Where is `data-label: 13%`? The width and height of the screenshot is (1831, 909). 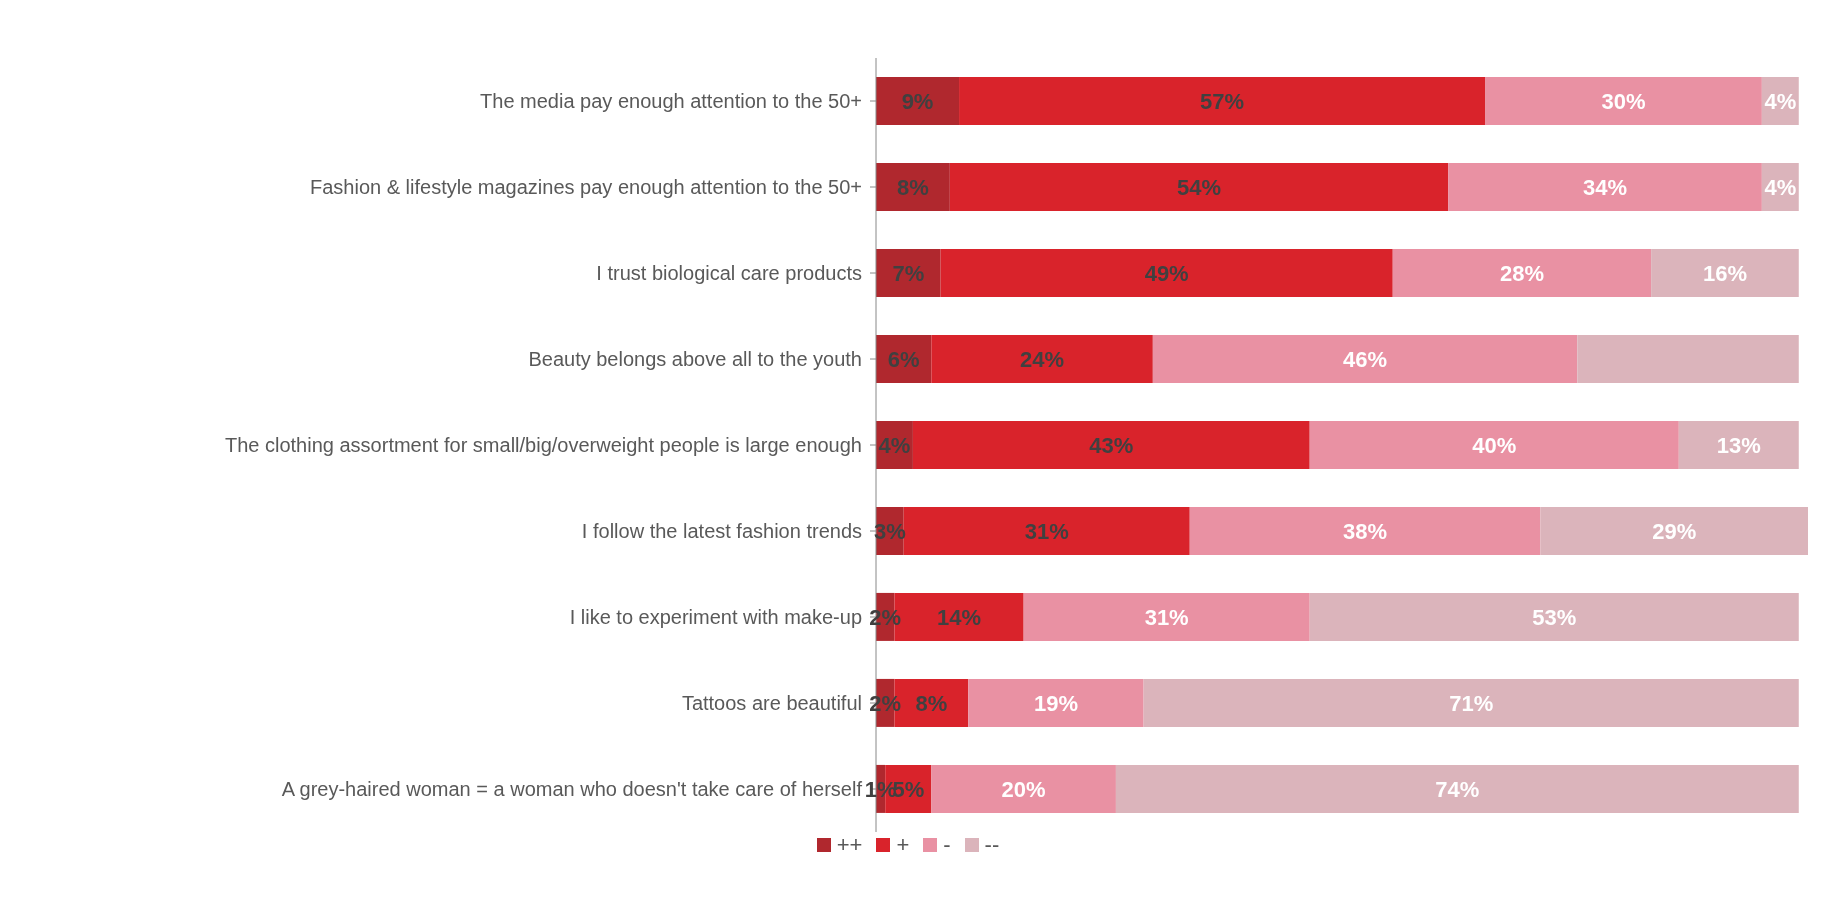 data-label: 13% is located at coordinates (1738, 445).